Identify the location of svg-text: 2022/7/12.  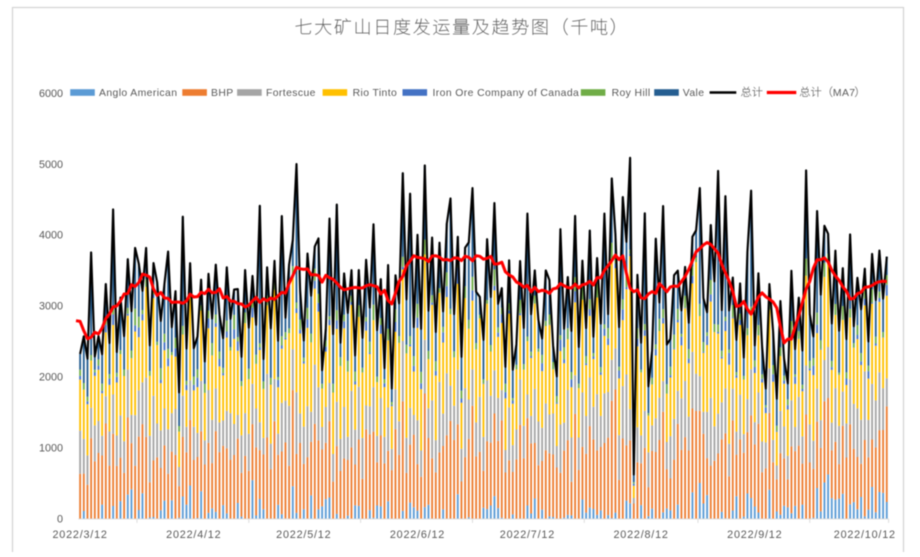
(527, 535).